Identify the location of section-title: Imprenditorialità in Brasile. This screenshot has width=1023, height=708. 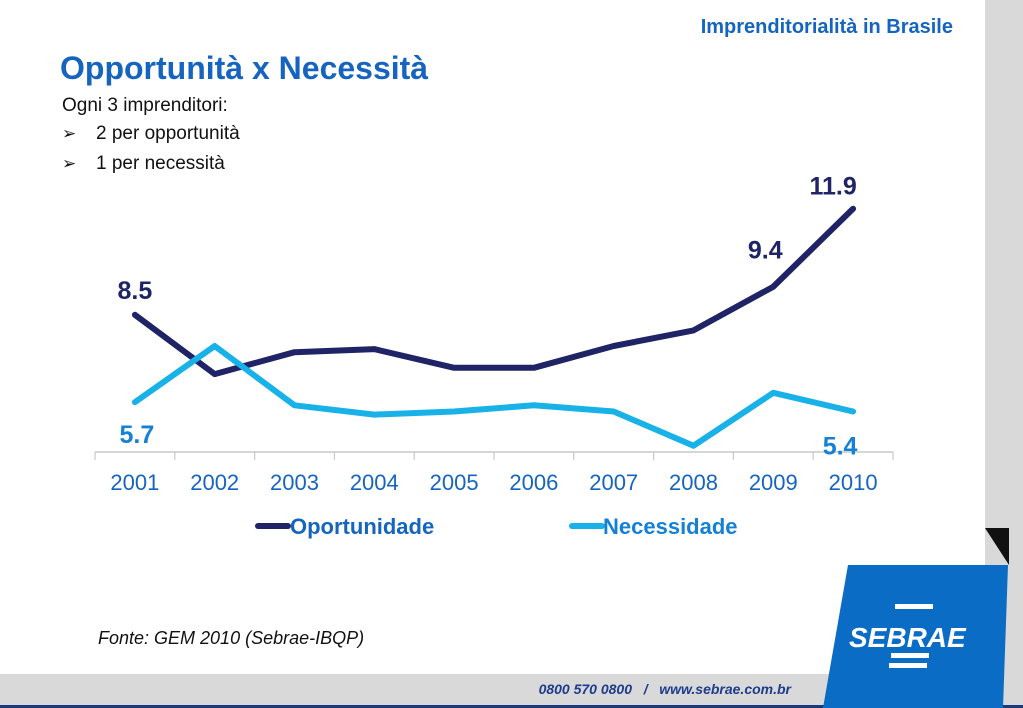
(826, 27).